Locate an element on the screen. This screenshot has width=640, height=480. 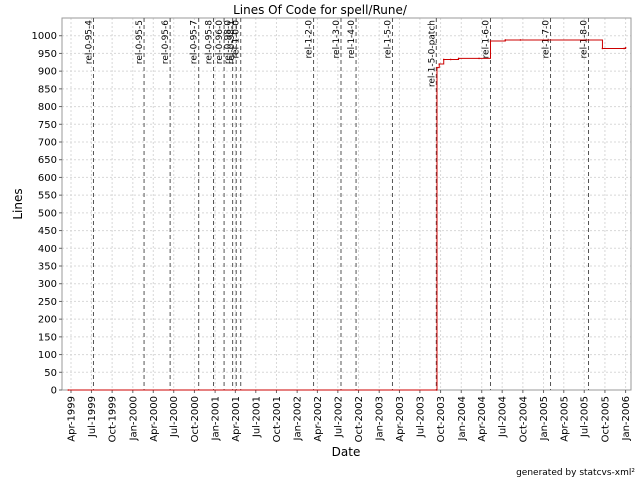
x-tick-label: Jan-2006 is located at coordinates (626, 418).